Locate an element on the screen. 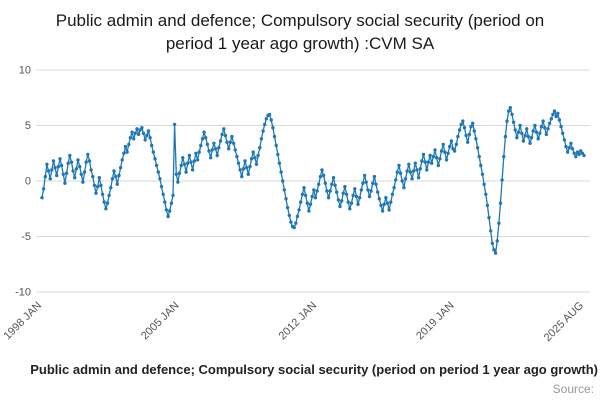 Image resolution: width=600 pixels, height=400 pixels. y-tick-label: 5 is located at coordinates (28, 126).